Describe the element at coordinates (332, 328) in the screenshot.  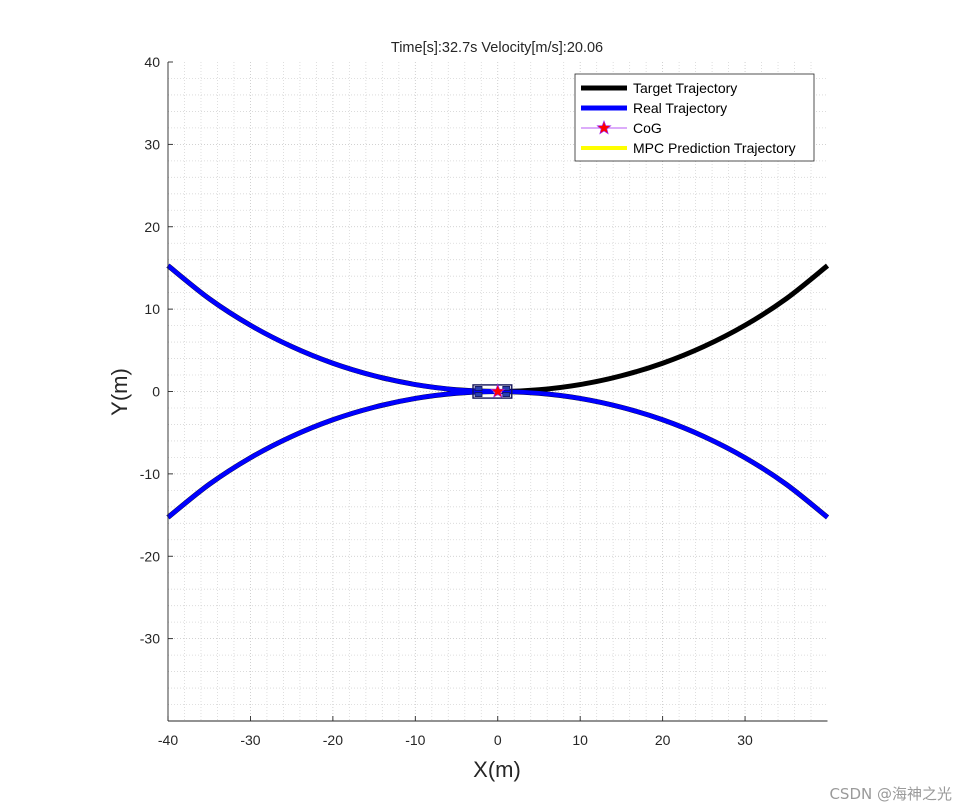
I see `real-trajectory-line-upper-left` at that location.